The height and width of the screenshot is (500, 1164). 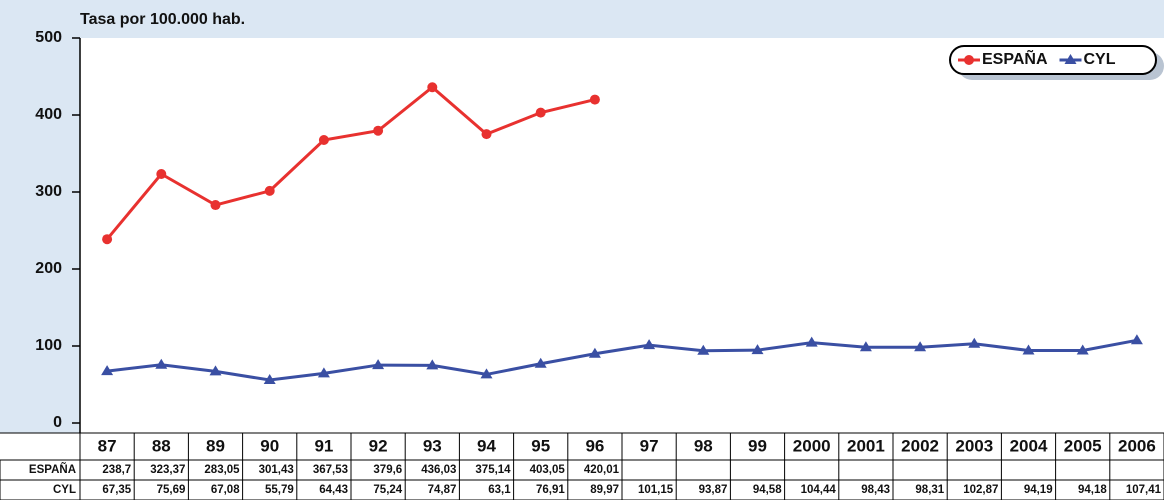 I want to click on table-cell: 67,35, so click(x=116, y=490).